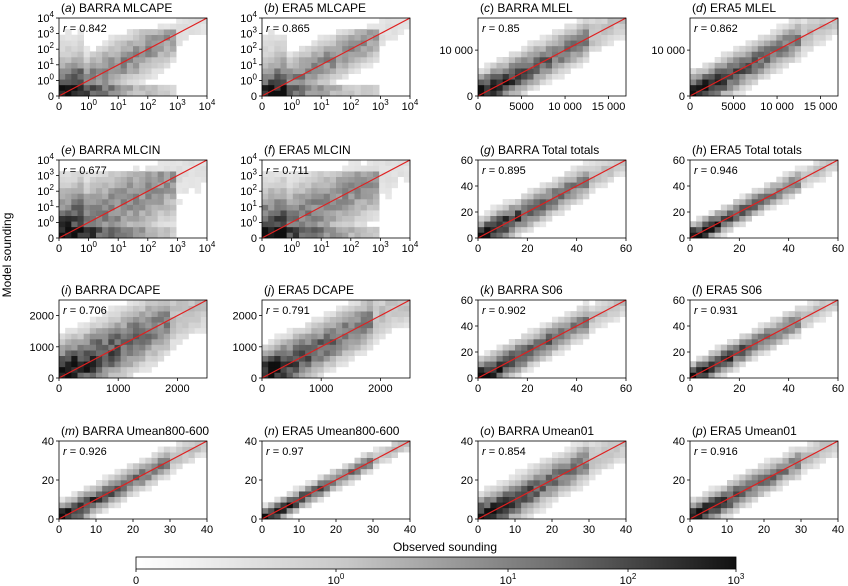  What do you see at coordinates (177, 247) in the screenshot?
I see `x-tick-label: 103` at bounding box center [177, 247].